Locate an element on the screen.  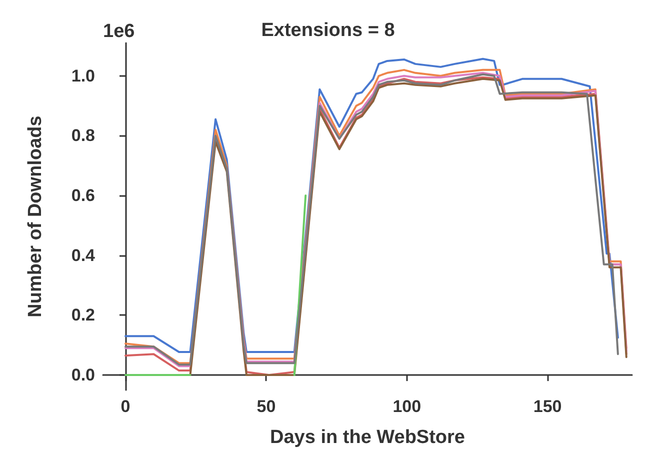
y-tick-label: 0.0 is located at coordinates (83, 375).